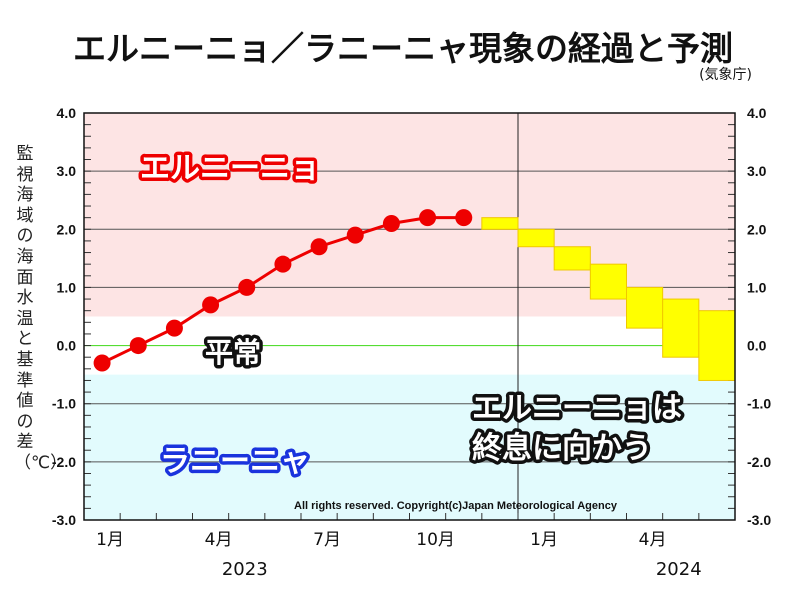  Describe the element at coordinates (757, 171) in the screenshot. I see `y-tick-label-right: 3.0` at that location.